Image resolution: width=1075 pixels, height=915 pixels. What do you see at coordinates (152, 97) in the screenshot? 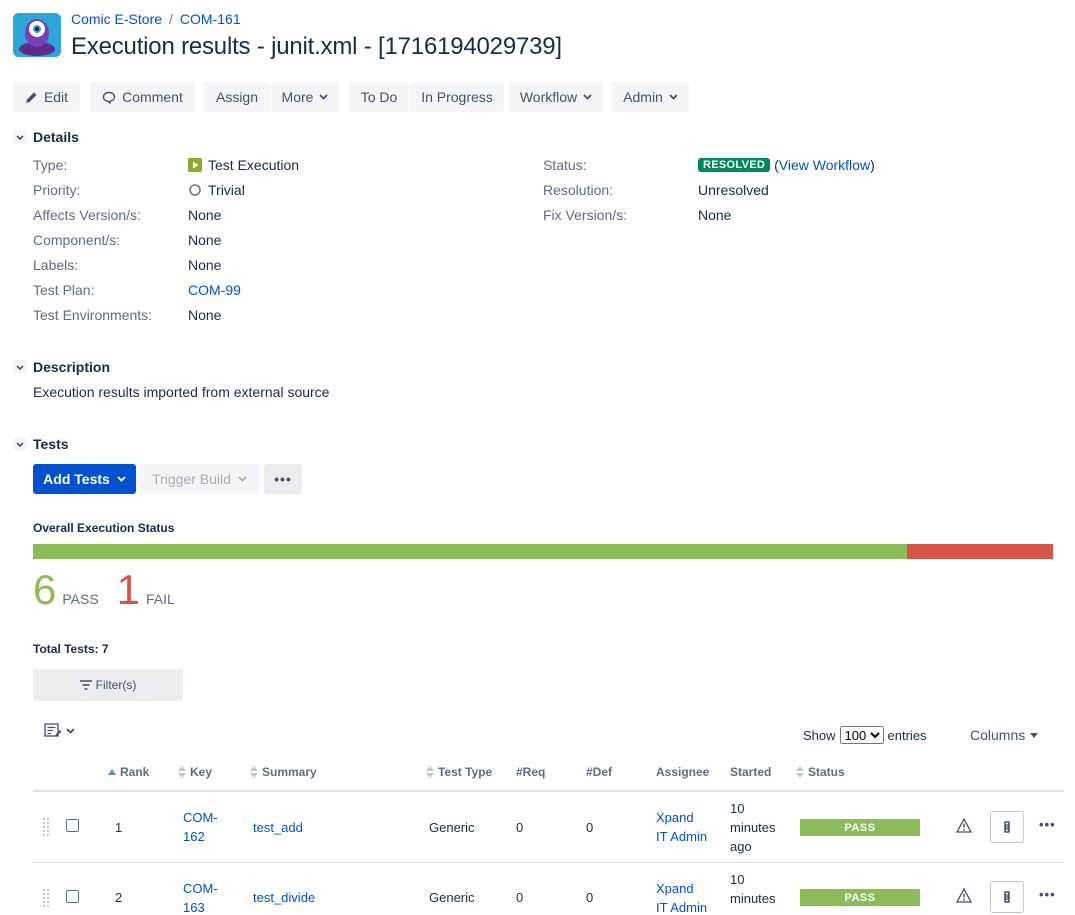
I see `comment-label: Comment` at bounding box center [152, 97].